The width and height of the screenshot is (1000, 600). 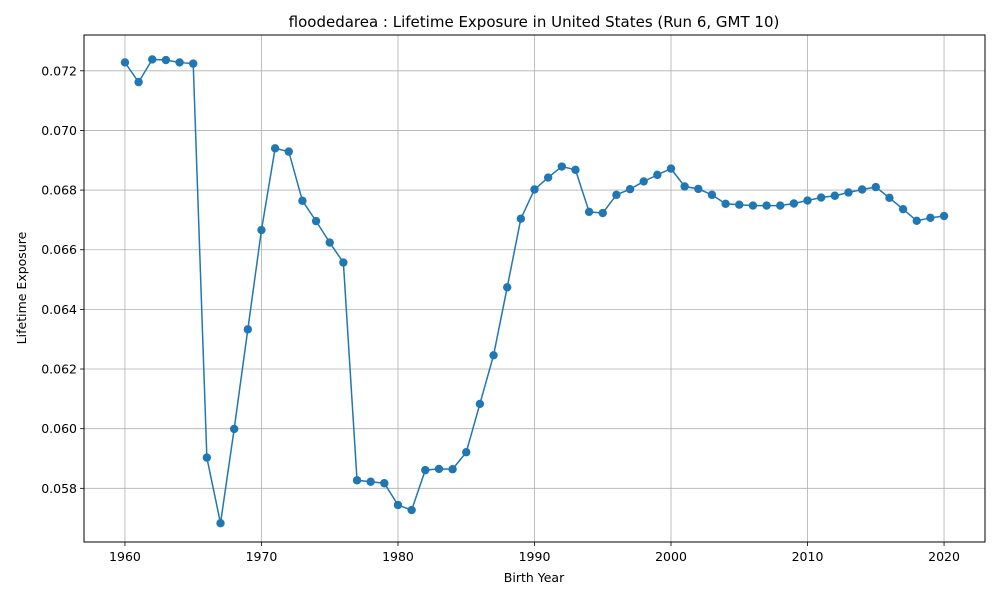 I want to click on y-tick-label: 0.062, so click(x=59, y=369).